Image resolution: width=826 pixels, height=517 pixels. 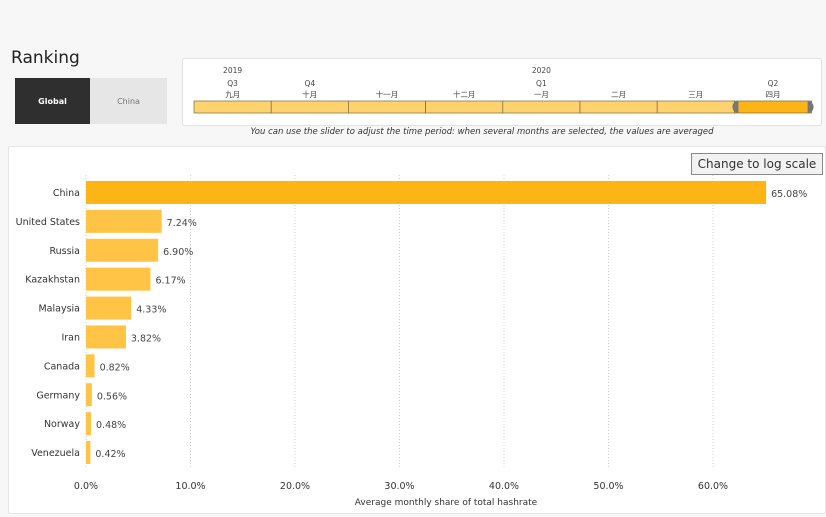 I want to click on bar-kazakhstan, so click(x=118, y=279).